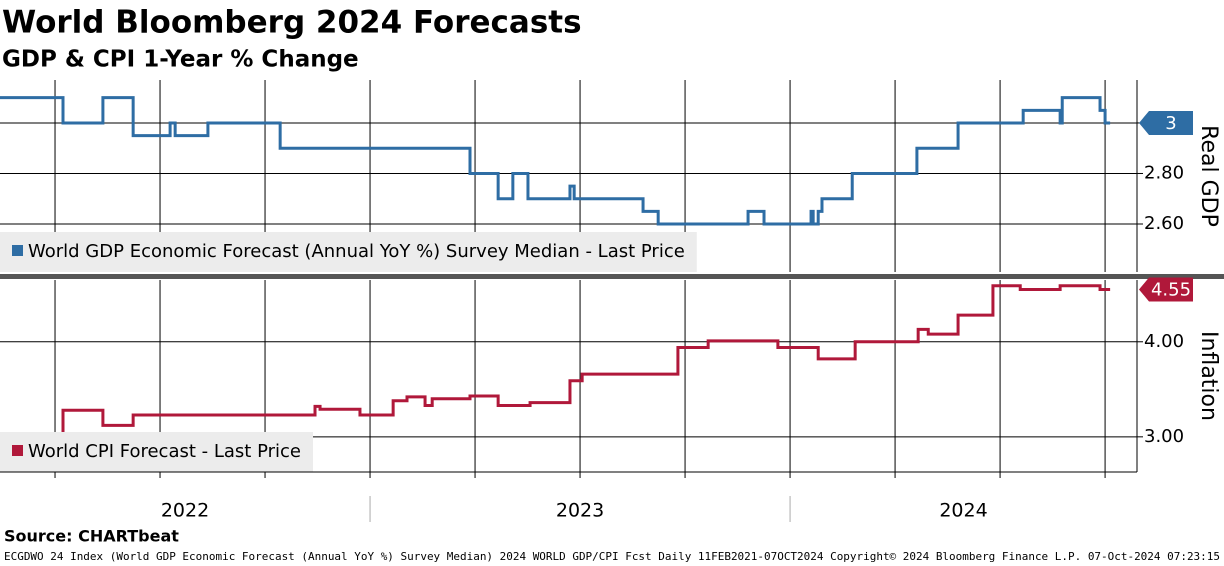 This screenshot has width=1224, height=566. I want to click on y-tick-label: 3.00, so click(1164, 436).